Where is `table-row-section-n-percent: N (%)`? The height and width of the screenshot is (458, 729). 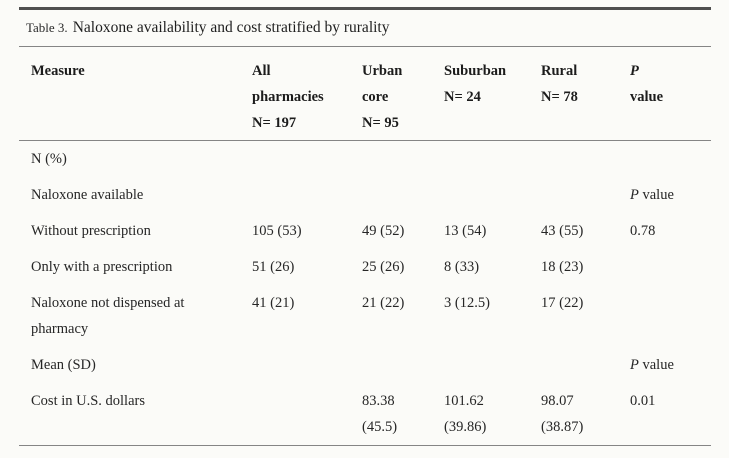 table-row-section-n-percent: N (%) is located at coordinates (365, 159).